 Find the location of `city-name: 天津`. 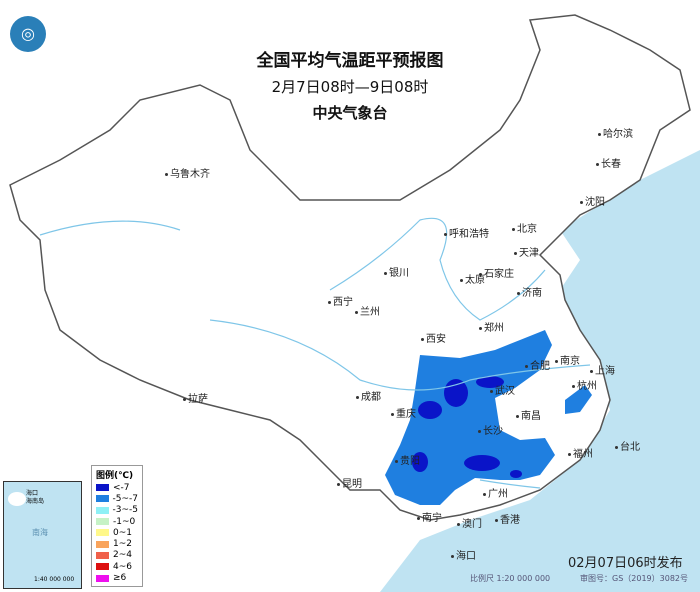

city-name: 天津 is located at coordinates (529, 253).